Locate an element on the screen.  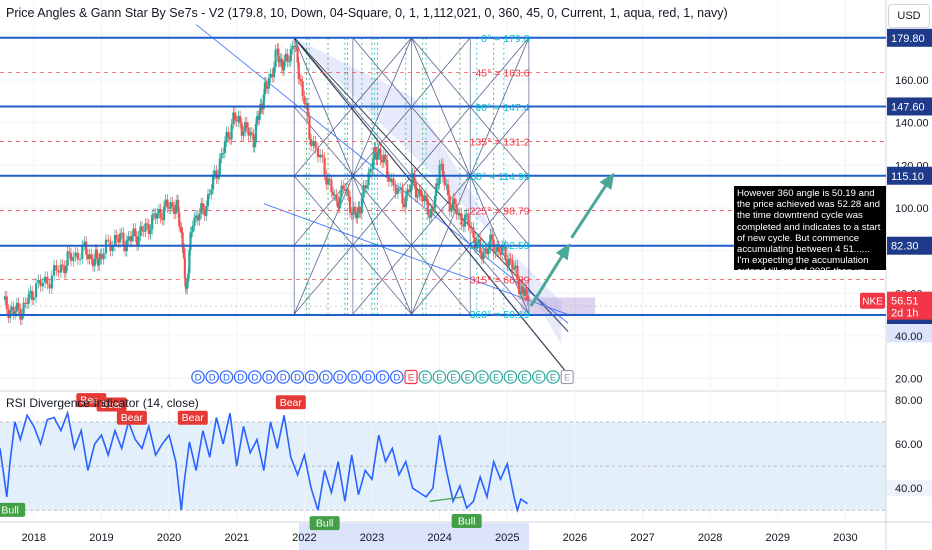
price-level-text: 179.80 is located at coordinates (908, 39).